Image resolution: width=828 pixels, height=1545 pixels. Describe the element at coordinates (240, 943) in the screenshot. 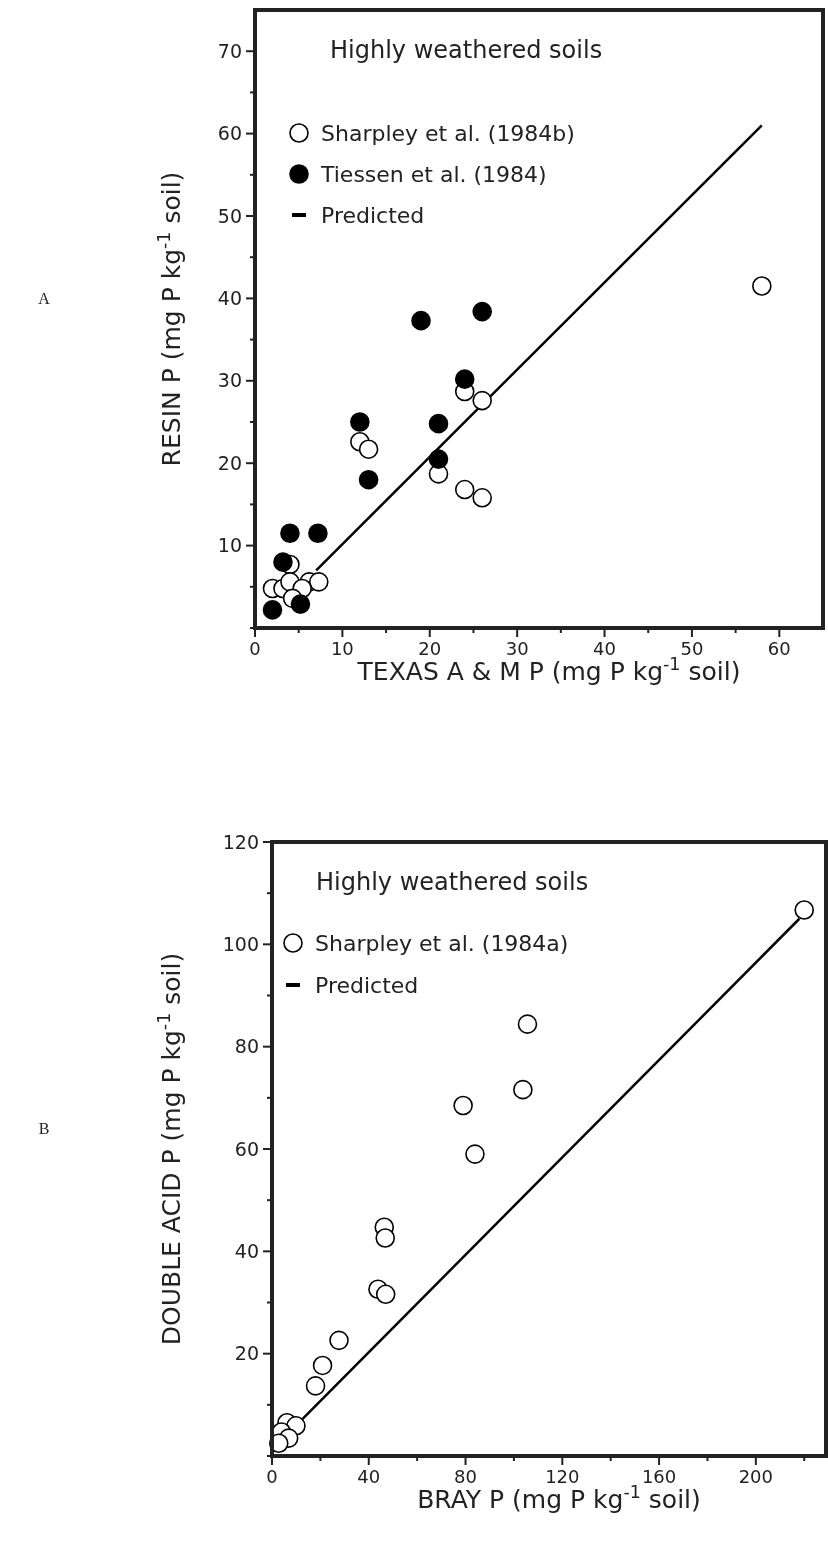

I see `y-tick-label: 100` at that location.